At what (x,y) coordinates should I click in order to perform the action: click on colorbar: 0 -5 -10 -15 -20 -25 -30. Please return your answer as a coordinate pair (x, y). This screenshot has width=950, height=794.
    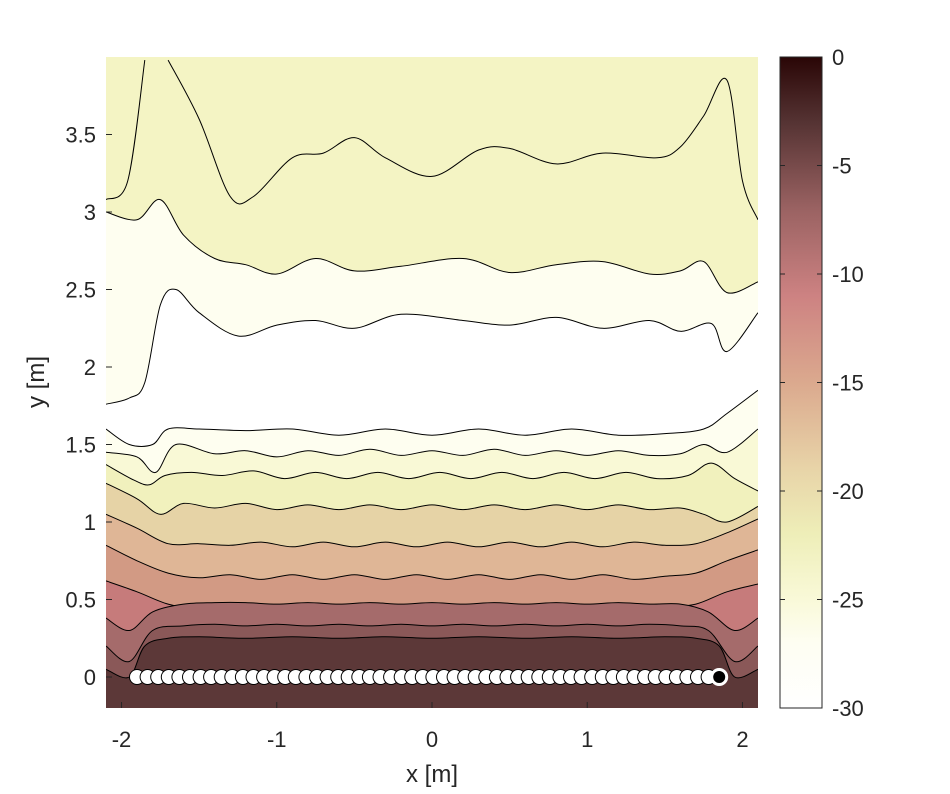
    Looking at the image, I should click on (821, 383).